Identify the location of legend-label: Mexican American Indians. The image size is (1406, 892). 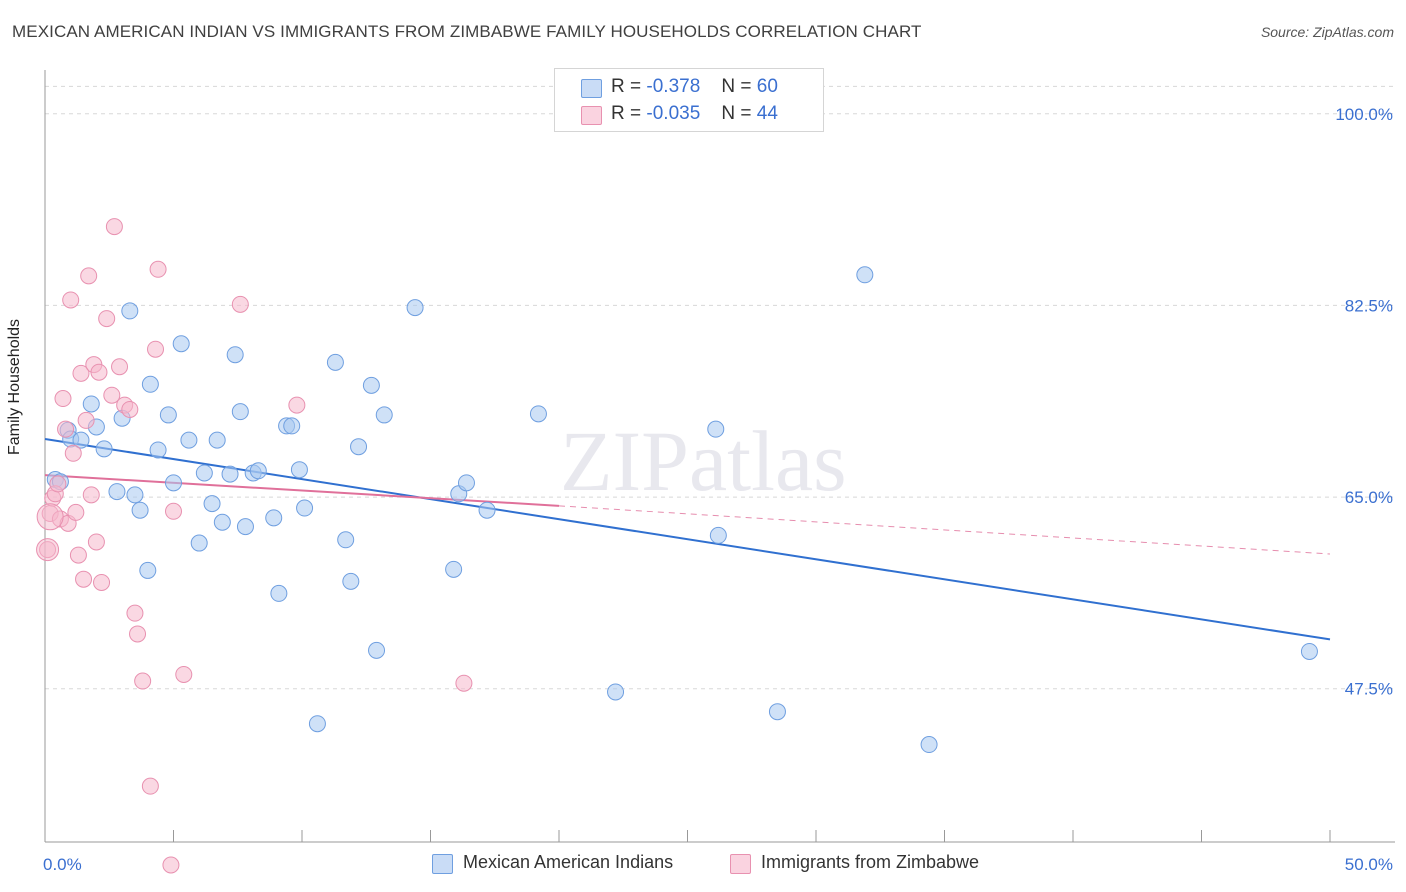
(568, 862).